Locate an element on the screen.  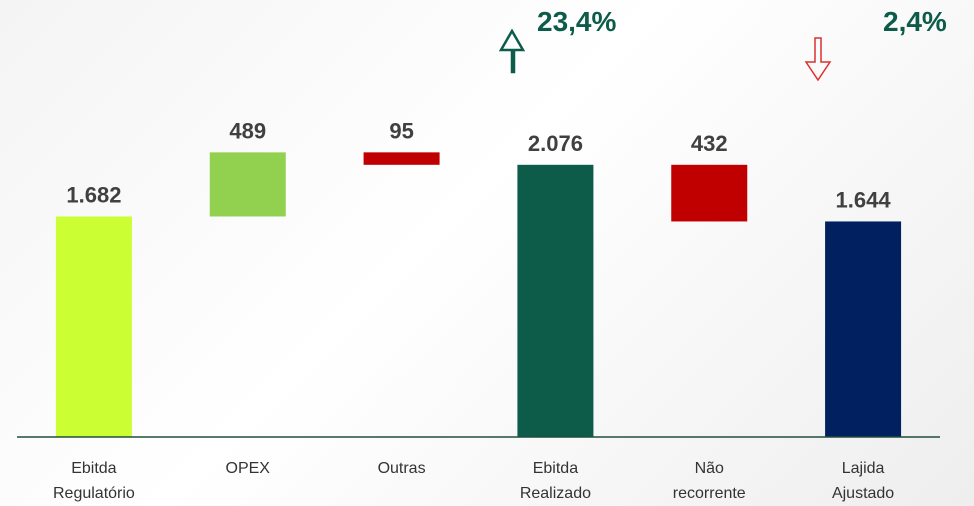
value-label: 432 is located at coordinates (709, 143).